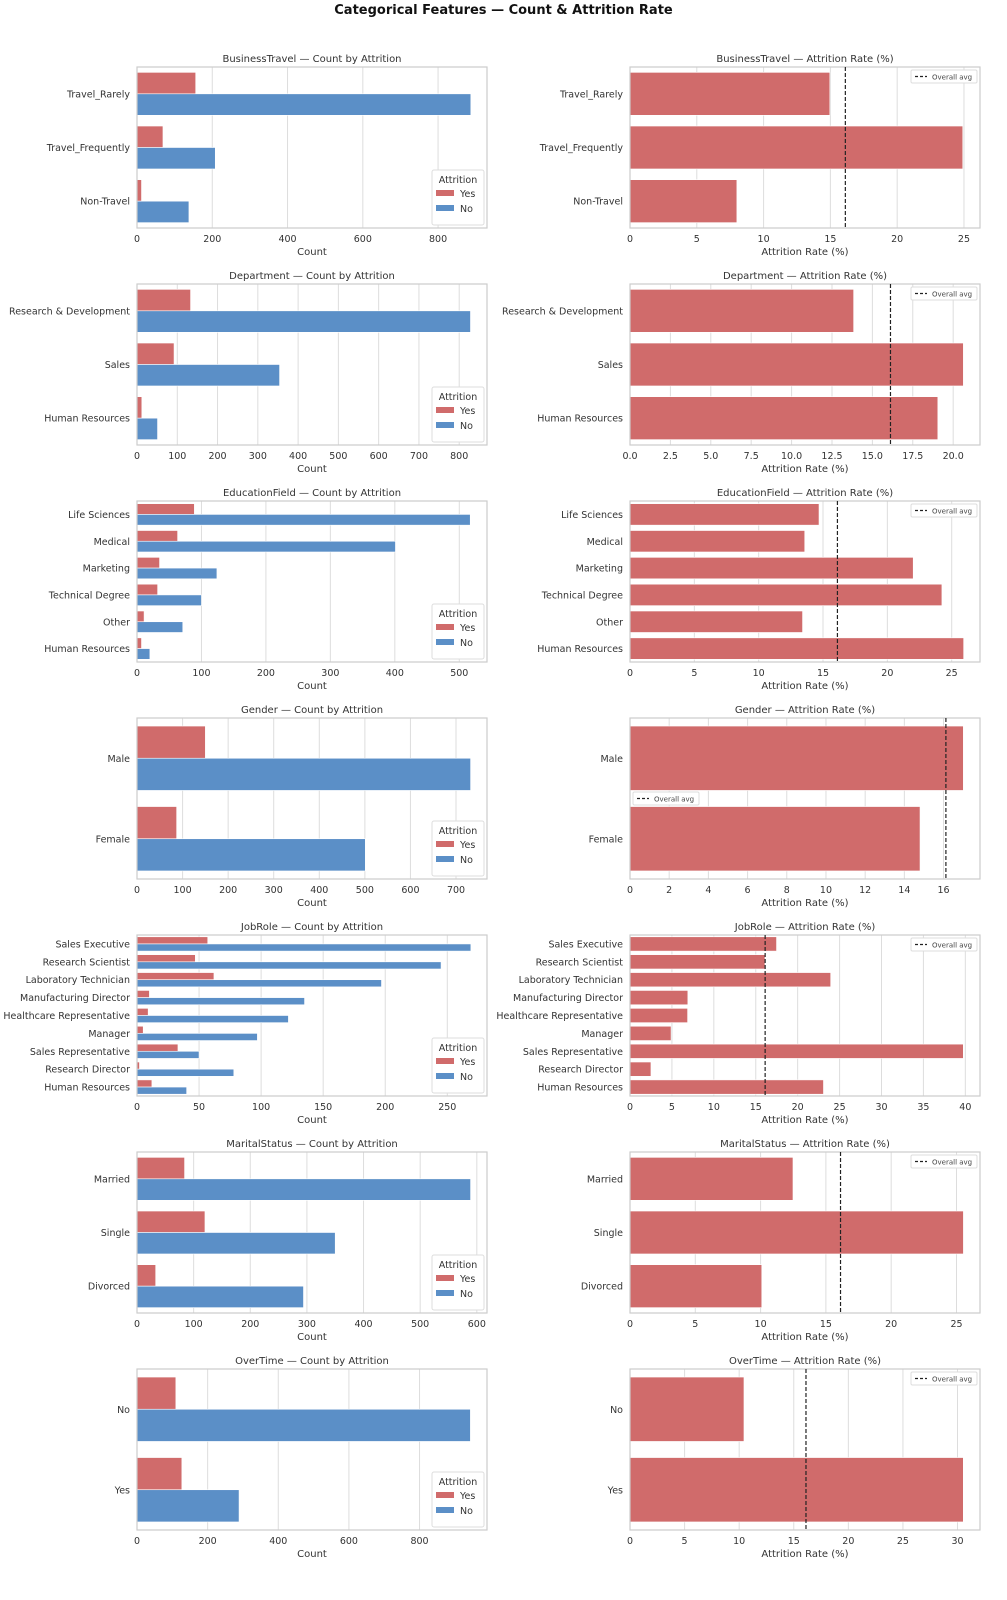  I want to click on x-tick-label: 100, so click(201, 673).